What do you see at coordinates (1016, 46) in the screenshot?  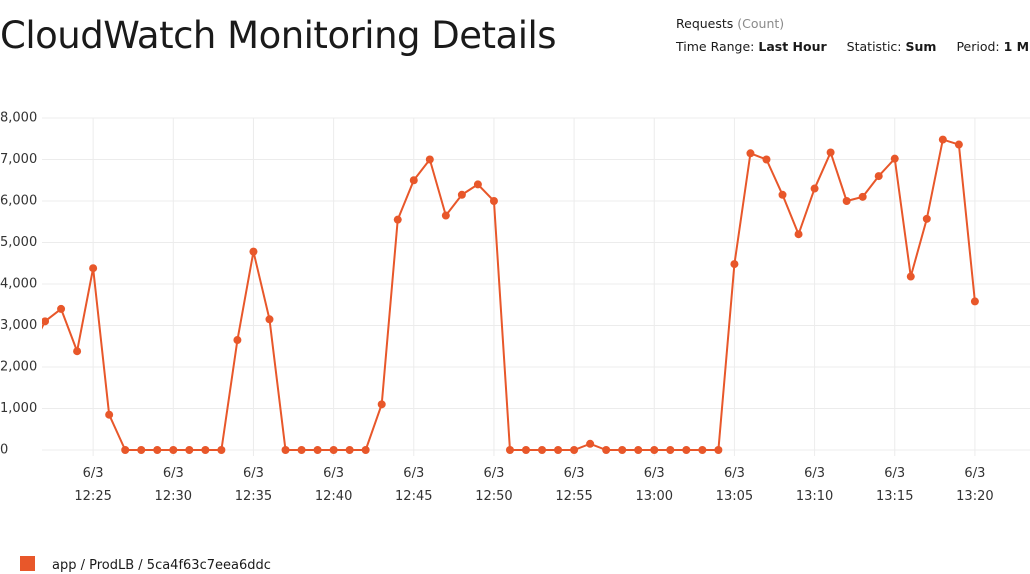 I see `setting-value: 1 Minute` at bounding box center [1016, 46].